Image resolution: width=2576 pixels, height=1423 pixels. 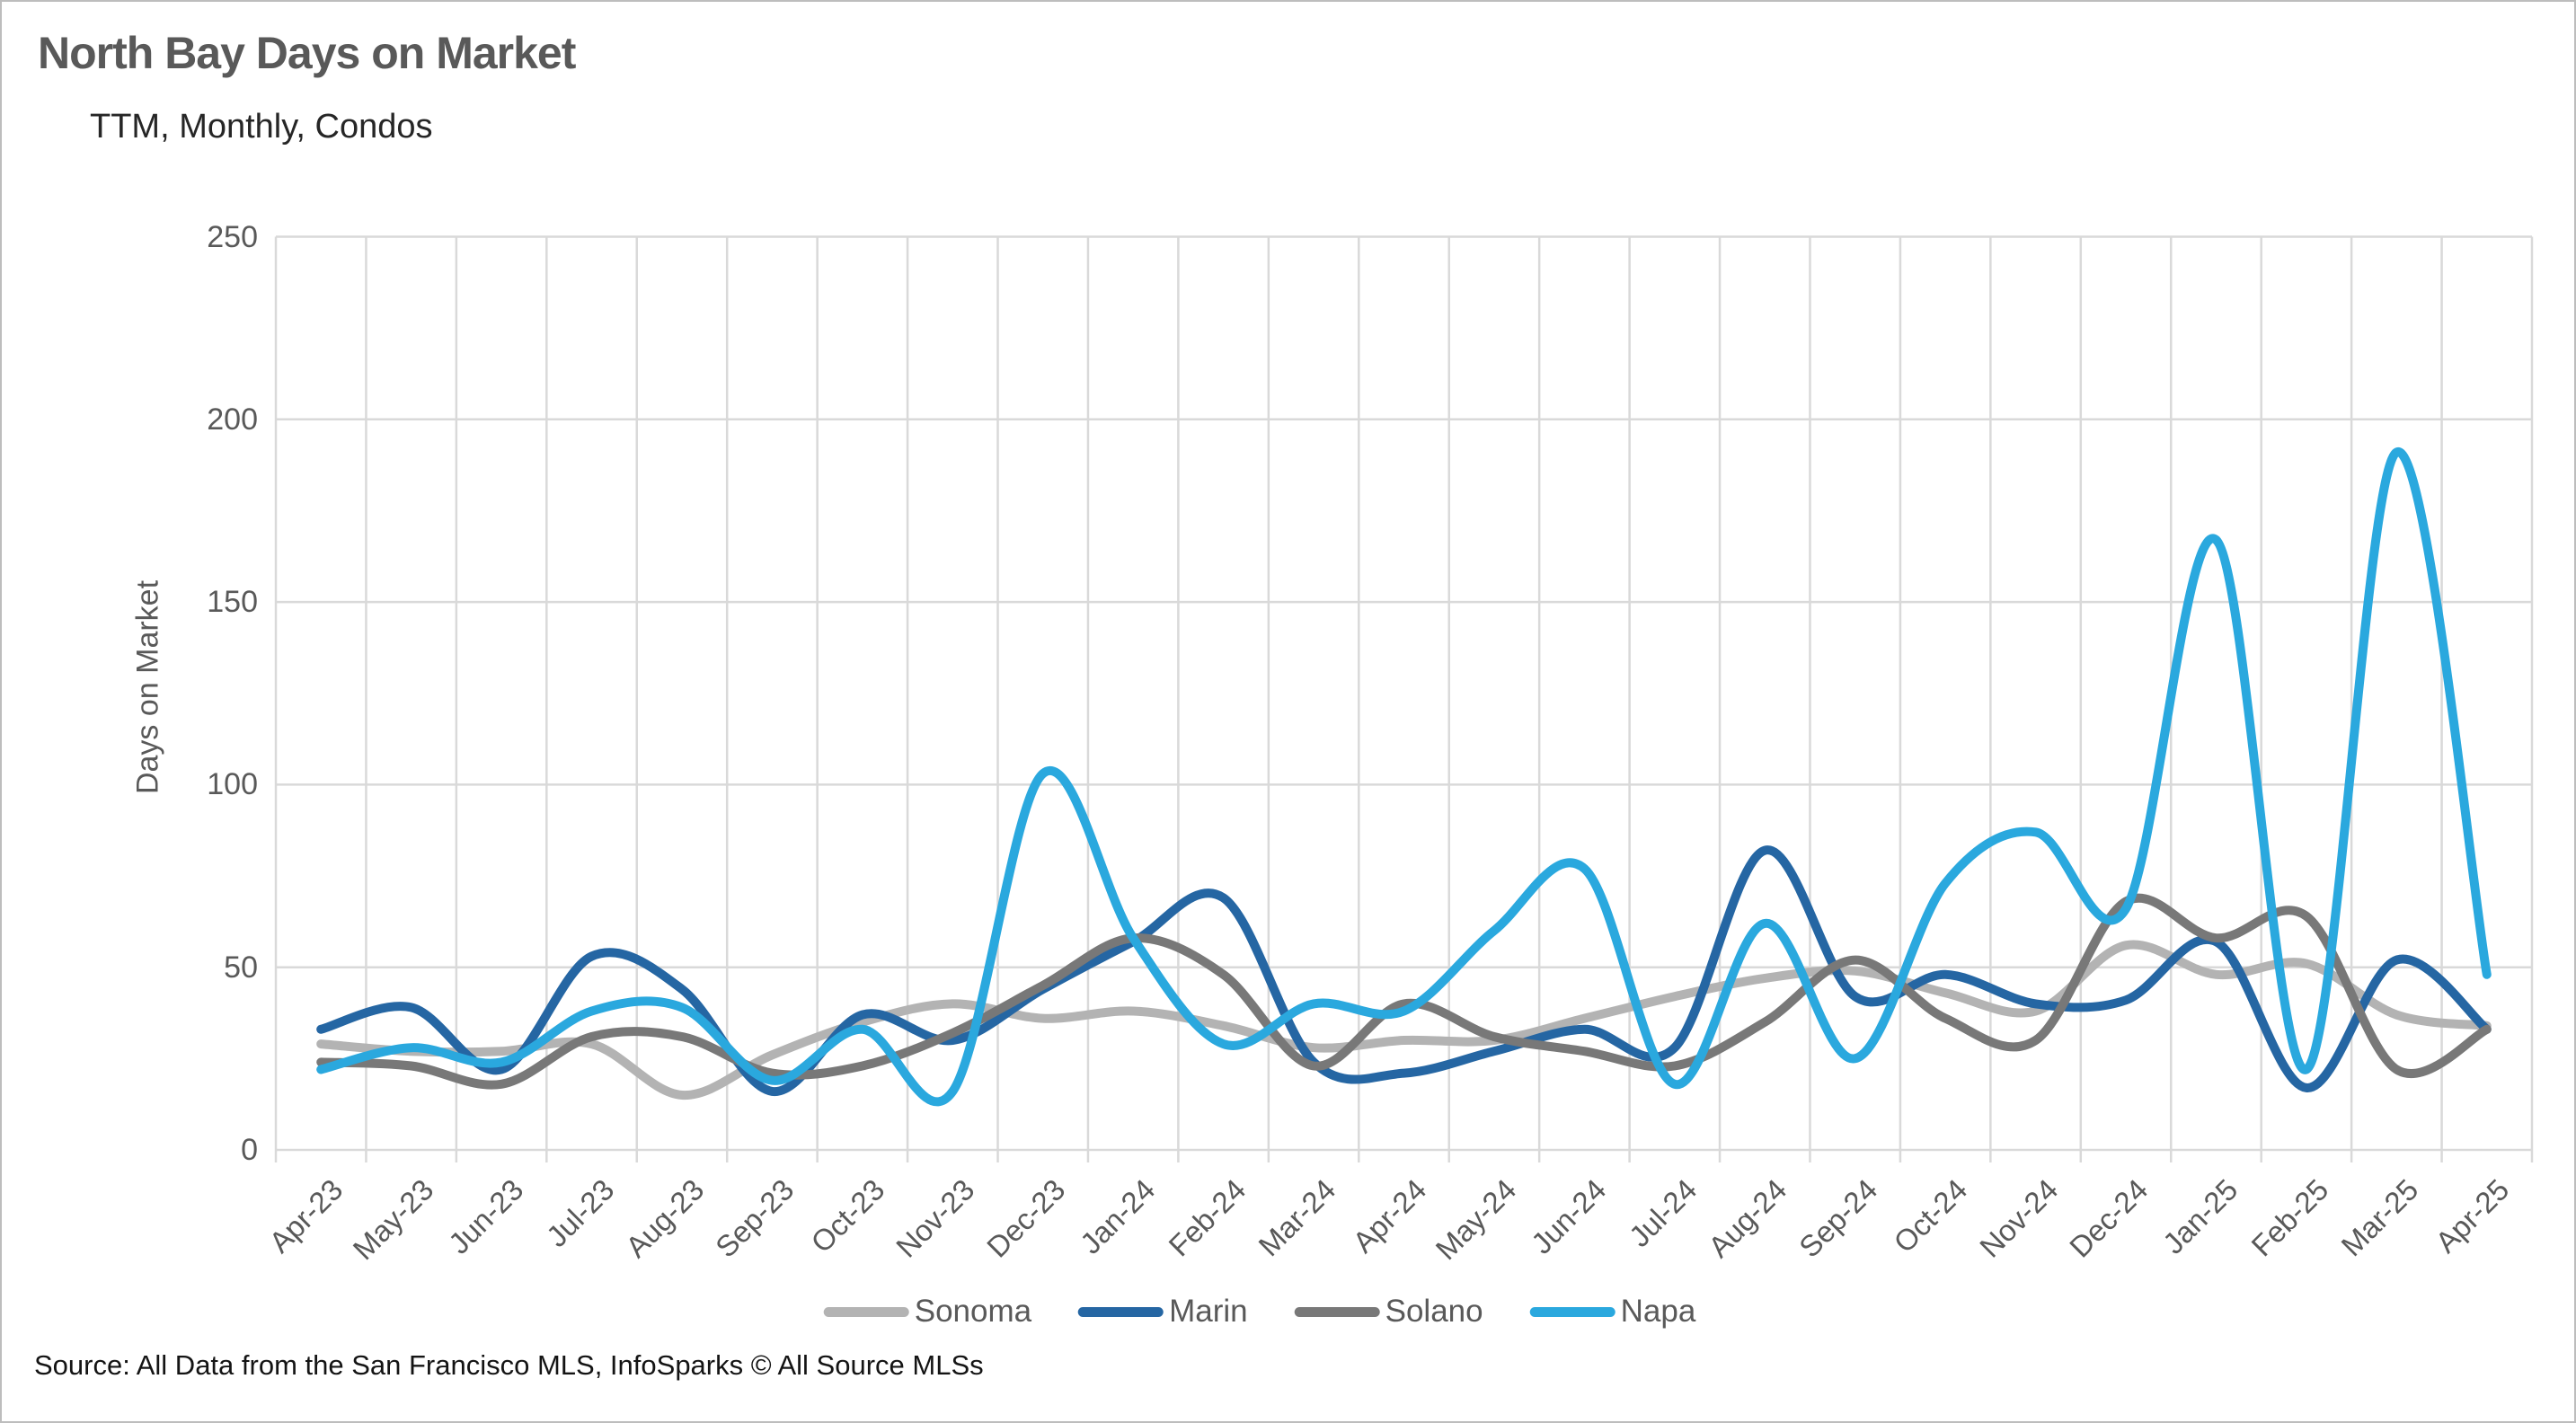 I want to click on series-line-solano, so click(x=1404, y=991).